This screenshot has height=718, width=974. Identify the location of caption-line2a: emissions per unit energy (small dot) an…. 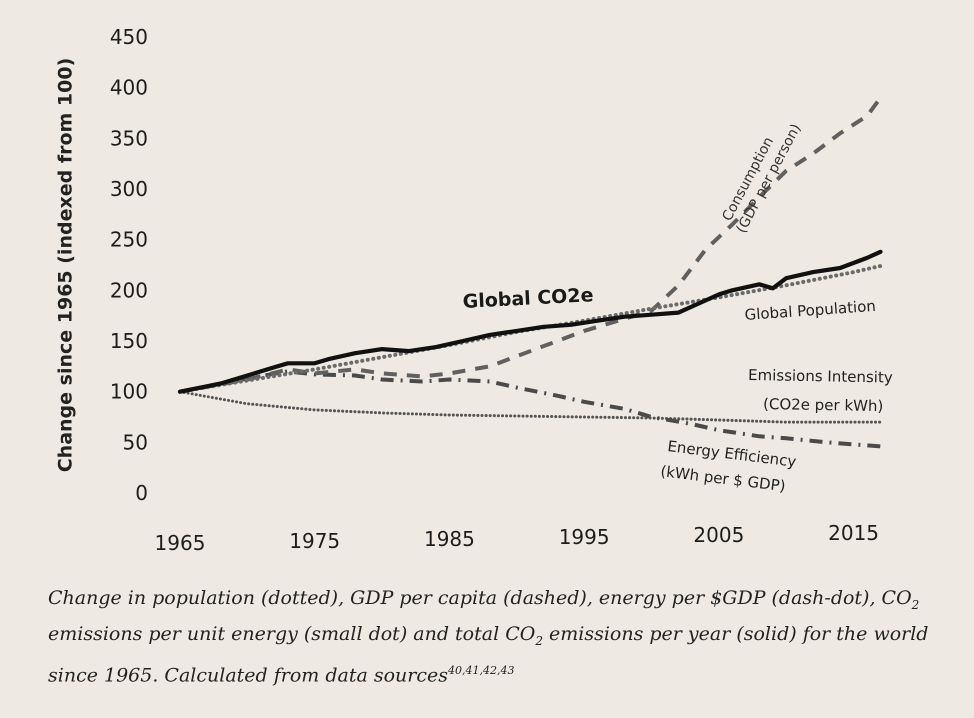
(292, 633).